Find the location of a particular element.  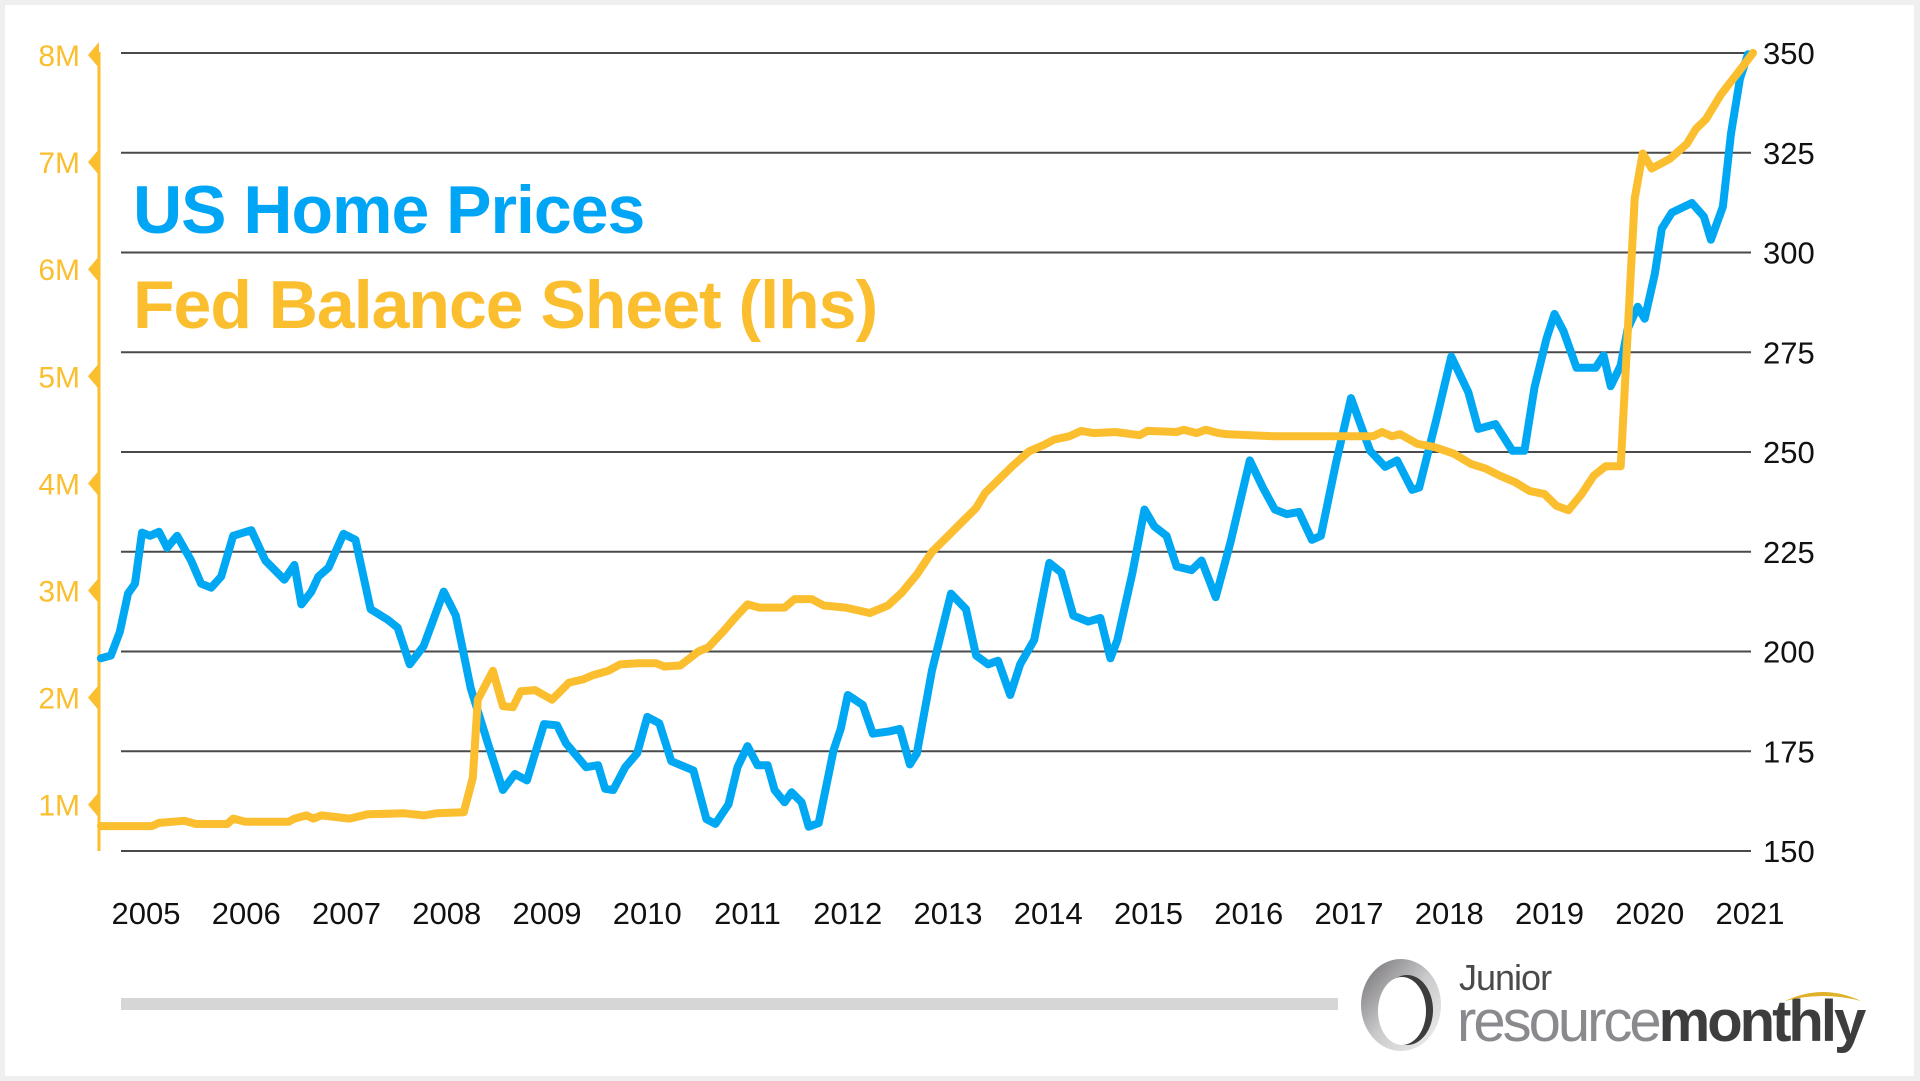

right-tick-label: 300 is located at coordinates (1789, 253).